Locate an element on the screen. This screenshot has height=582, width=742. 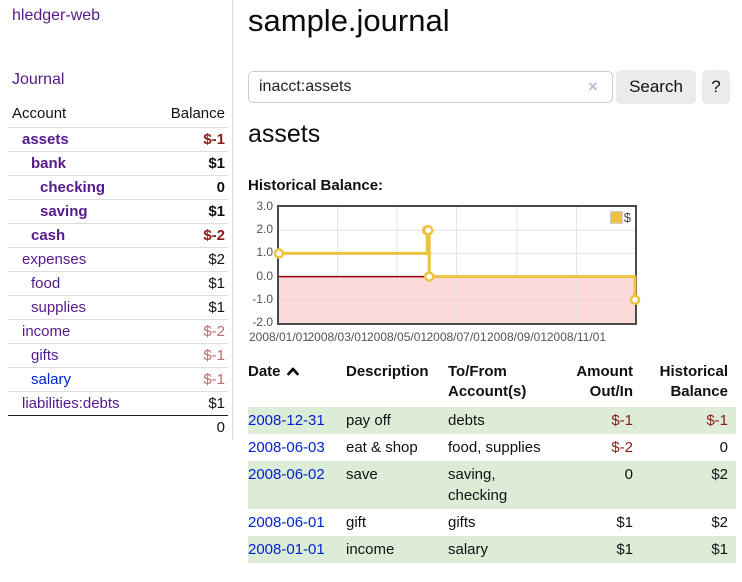
table-row: 2008-06-01 gift gifts $1 $2 is located at coordinates (492, 522).